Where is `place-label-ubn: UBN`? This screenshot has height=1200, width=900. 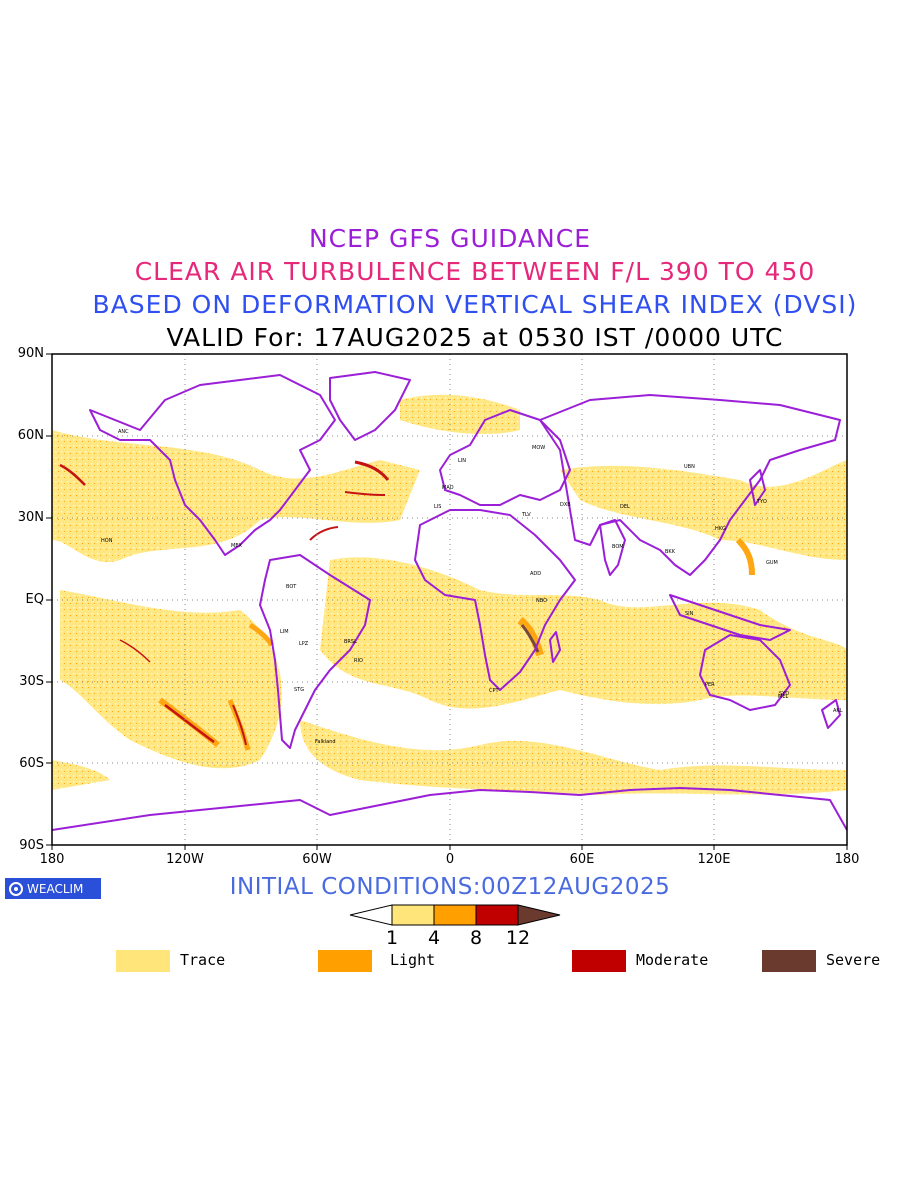
place-label-ubn: UBN is located at coordinates (689, 467).